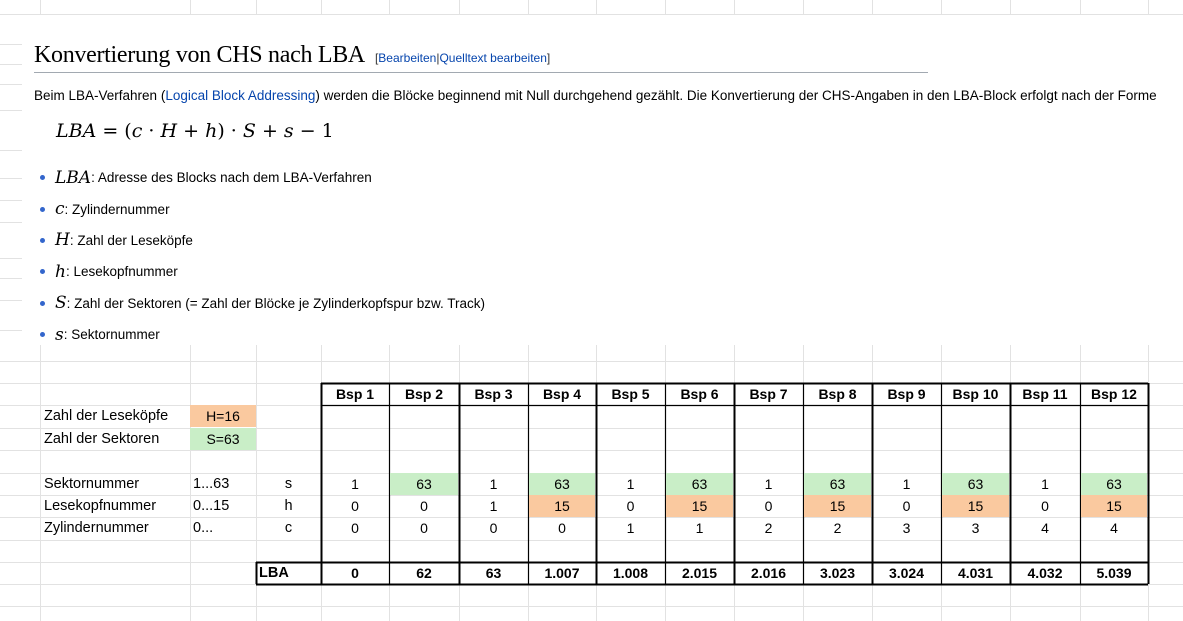 The width and height of the screenshot is (1183, 621). What do you see at coordinates (76, 131) in the screenshot?
I see `formula-lhs: LBA` at bounding box center [76, 131].